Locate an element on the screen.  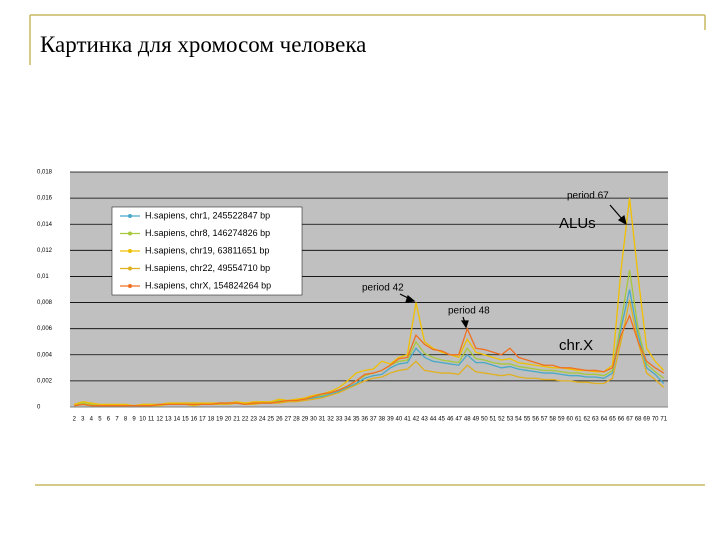
x-tick-label: 63 is located at coordinates (595, 420).